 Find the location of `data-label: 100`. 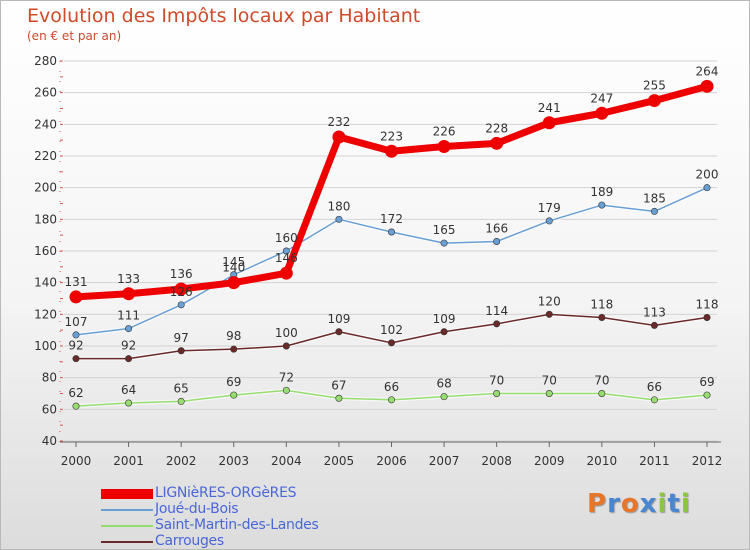

data-label: 100 is located at coordinates (286, 333).